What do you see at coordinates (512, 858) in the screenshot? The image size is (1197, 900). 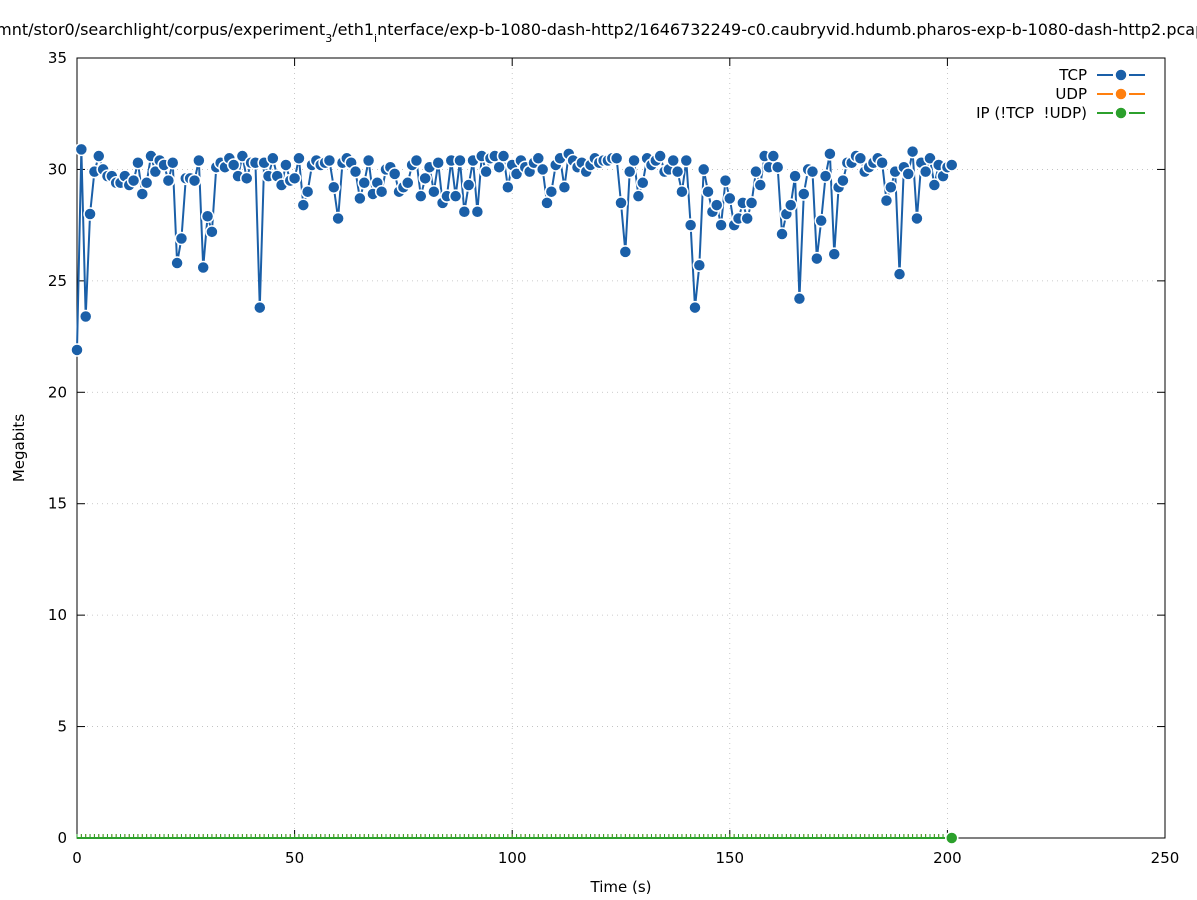 I see `x-tick-label: 100` at bounding box center [512, 858].